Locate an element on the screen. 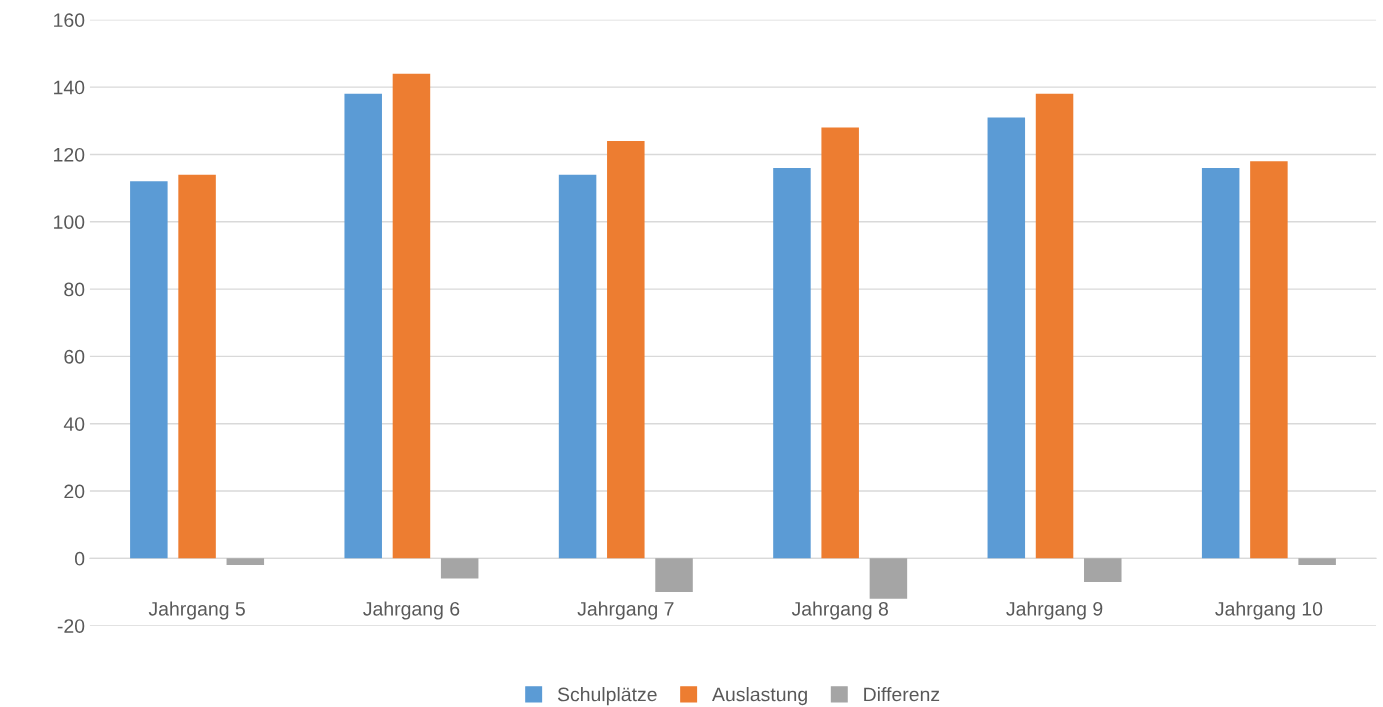 Image resolution: width=1383 pixels, height=707 pixels. x-tick-label: Jahrgang 8 is located at coordinates (839, 610).